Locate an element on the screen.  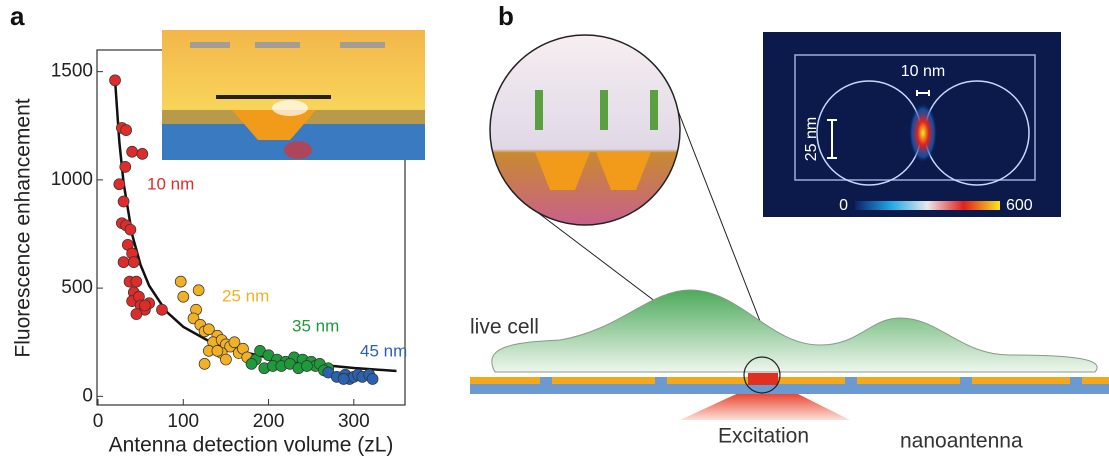
panel-label: b is located at coordinates (506, 16).